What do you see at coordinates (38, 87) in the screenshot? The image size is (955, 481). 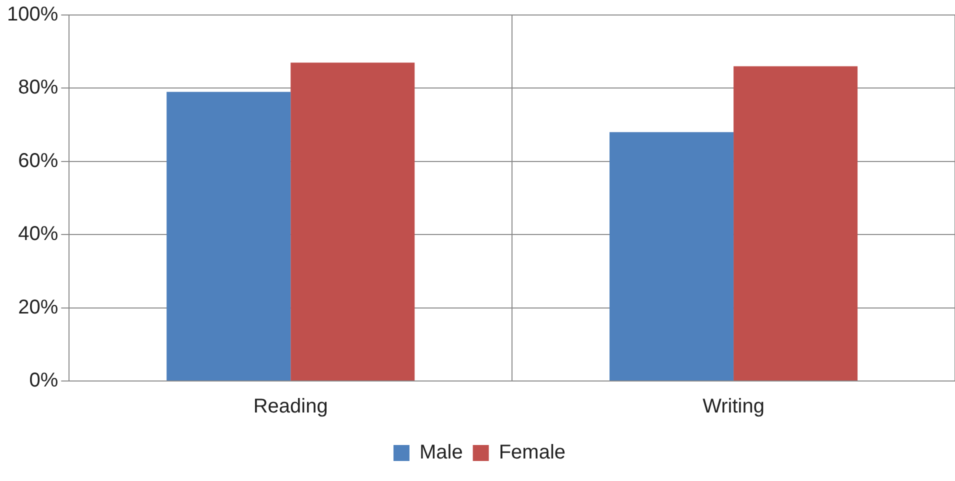 I see `y-tick-label: 80%` at bounding box center [38, 87].